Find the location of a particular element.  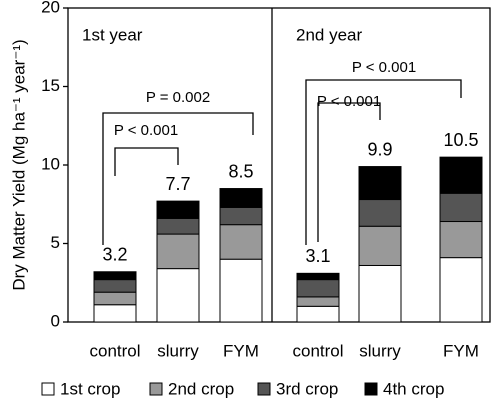

y-tick-label: 0 is located at coordinates (55, 320).